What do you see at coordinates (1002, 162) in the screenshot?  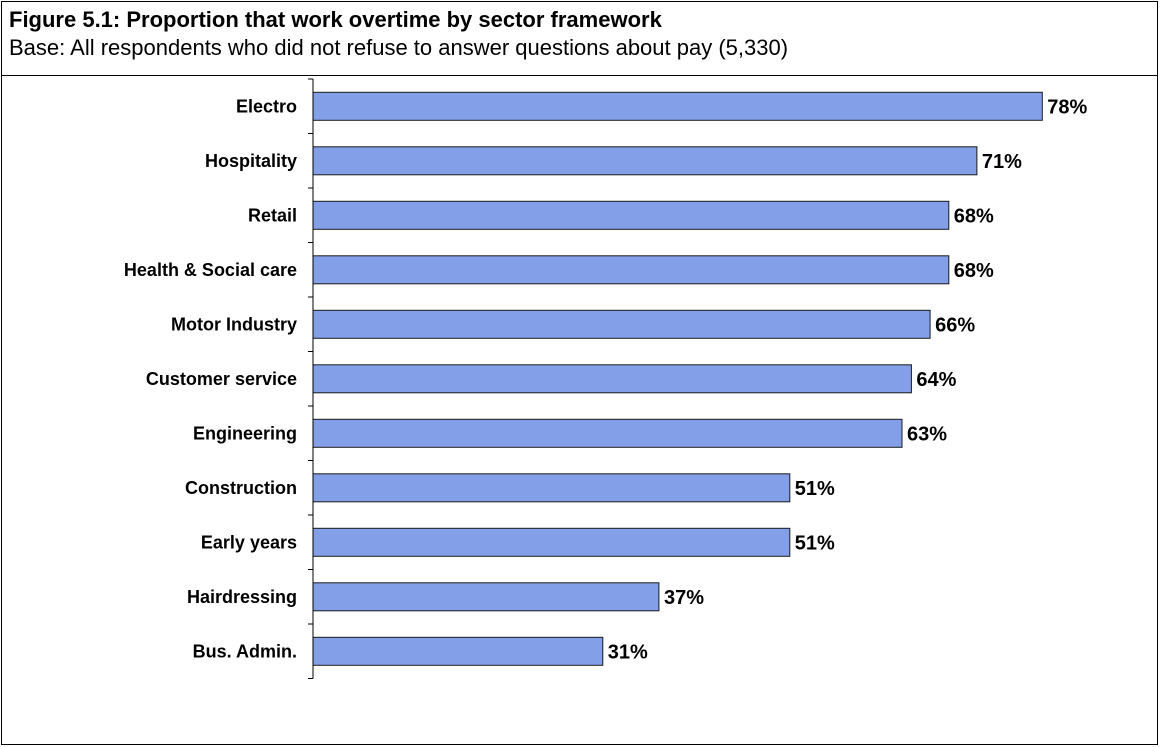 I see `value-label: 71%` at bounding box center [1002, 162].